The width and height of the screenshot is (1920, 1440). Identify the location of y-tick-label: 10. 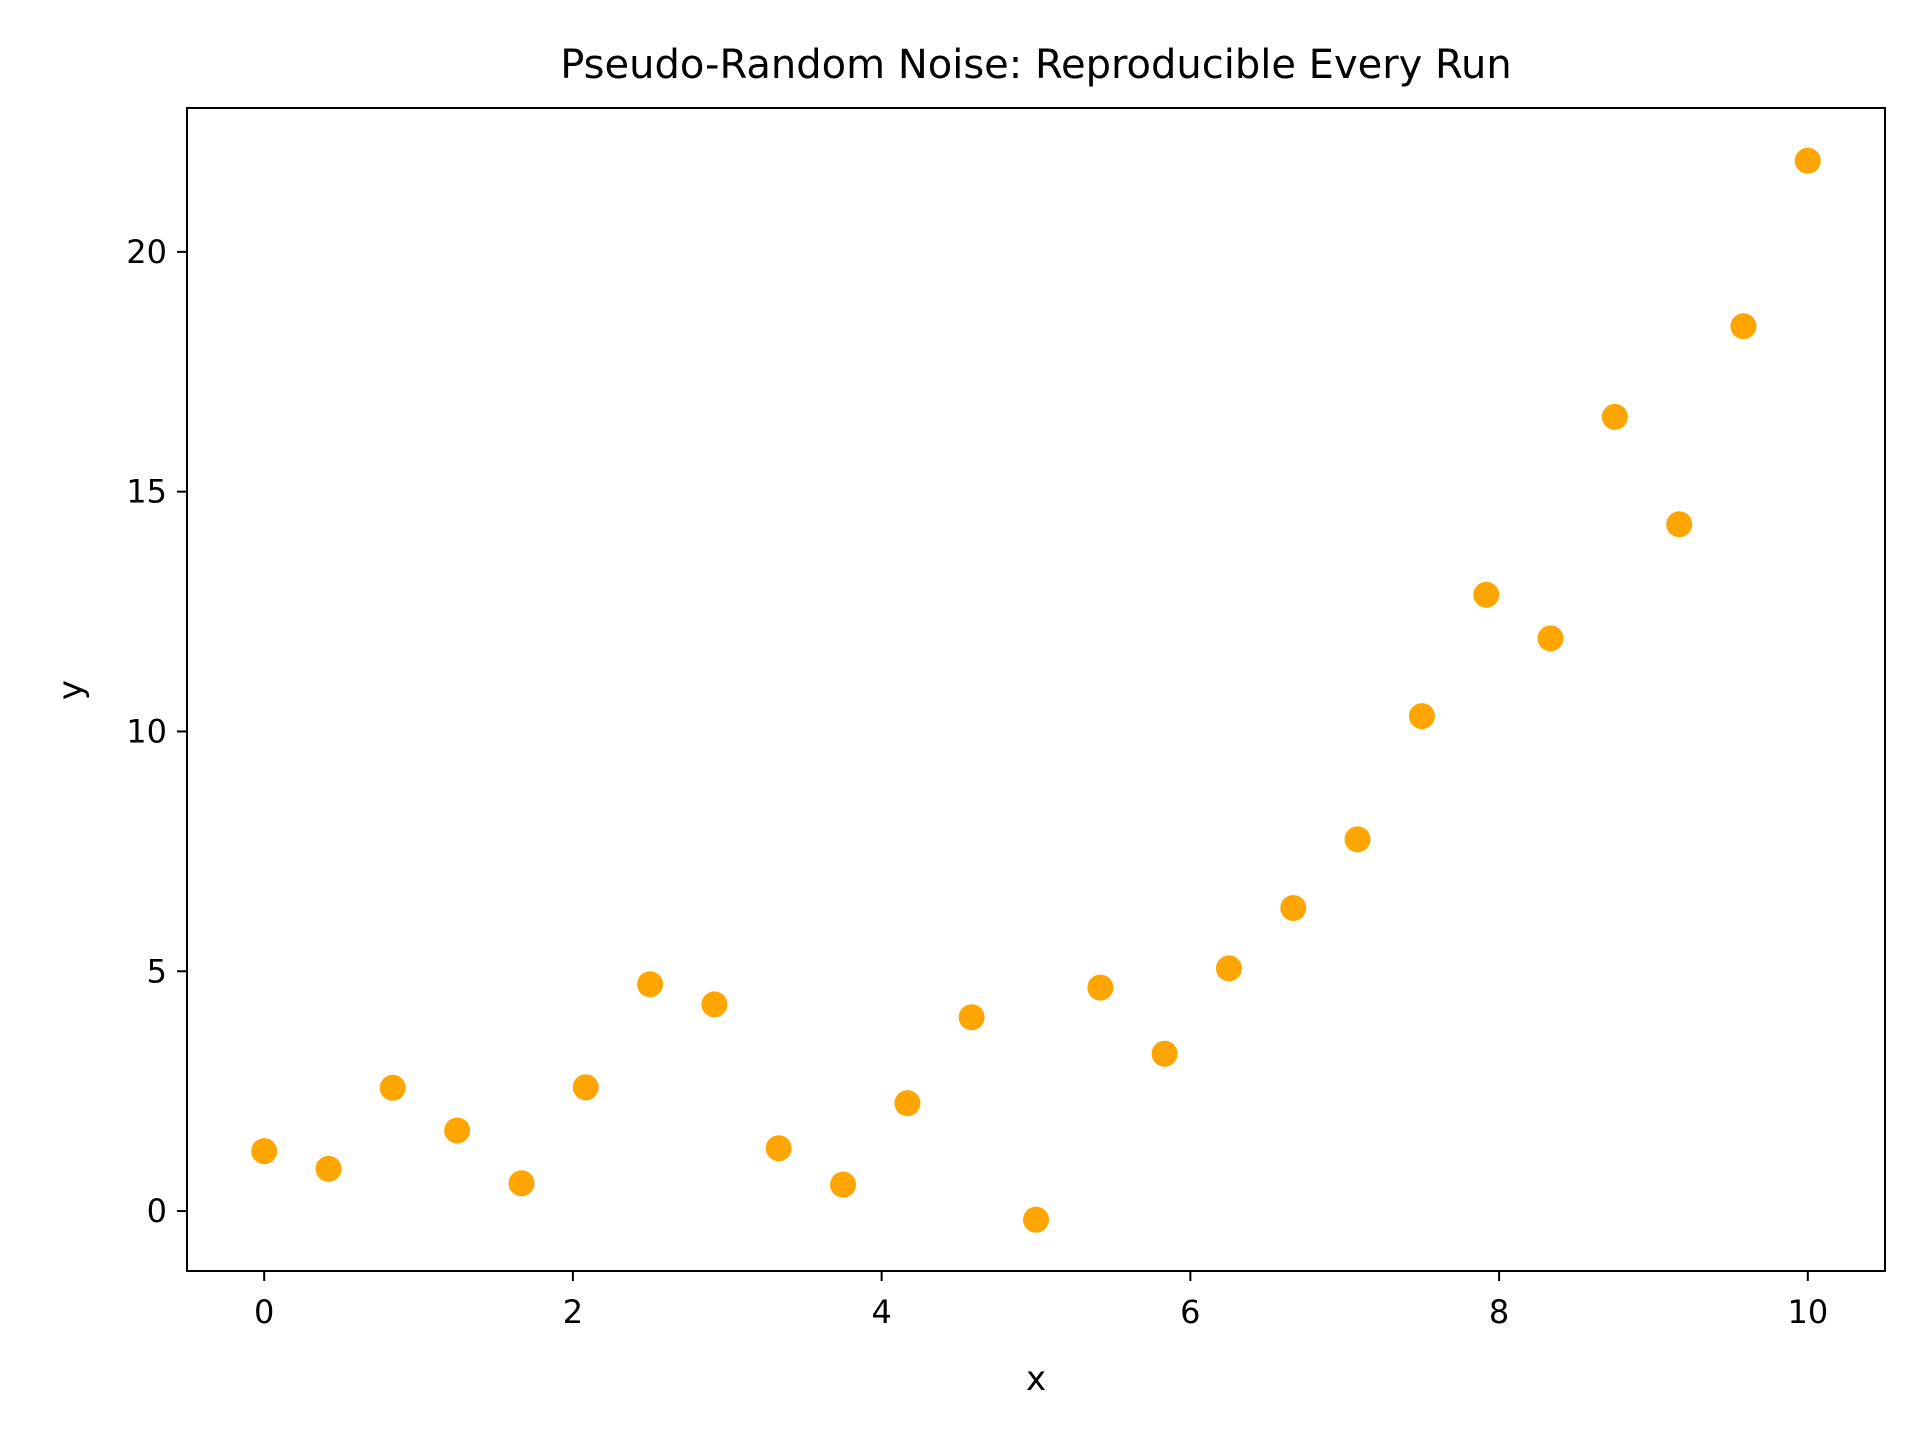
(146, 731).